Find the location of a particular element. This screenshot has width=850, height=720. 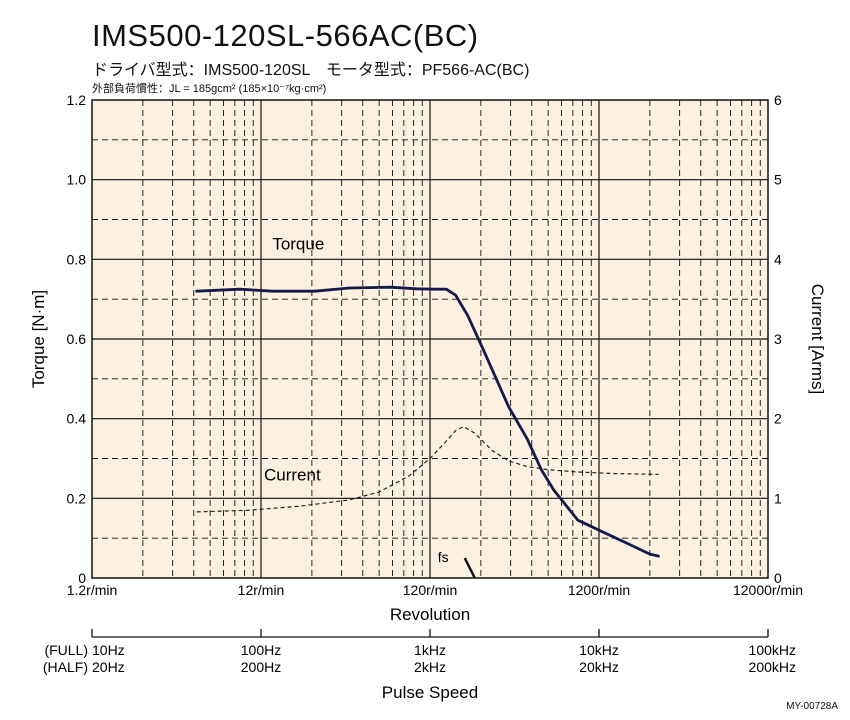

y-right-tick-label: 5 is located at coordinates (778, 180).